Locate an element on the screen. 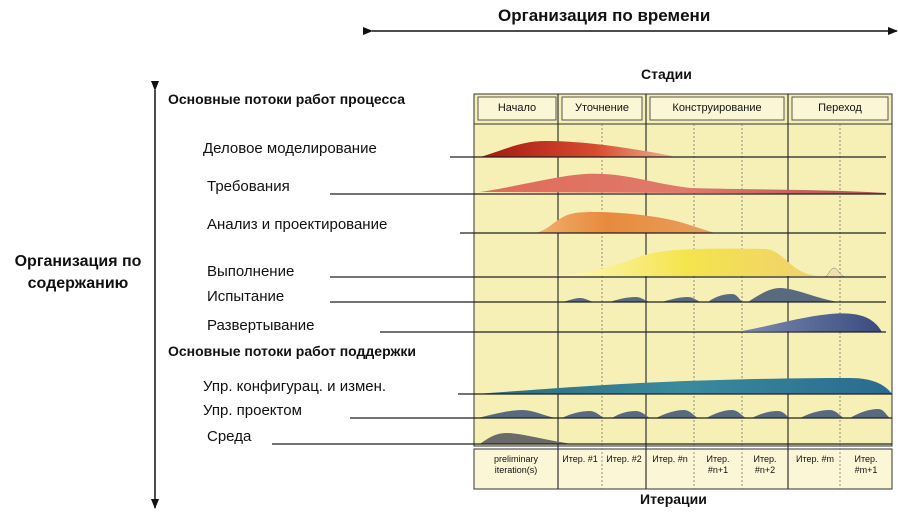 The height and width of the screenshot is (513, 898). workflow-label-test: Испытание is located at coordinates (246, 296).